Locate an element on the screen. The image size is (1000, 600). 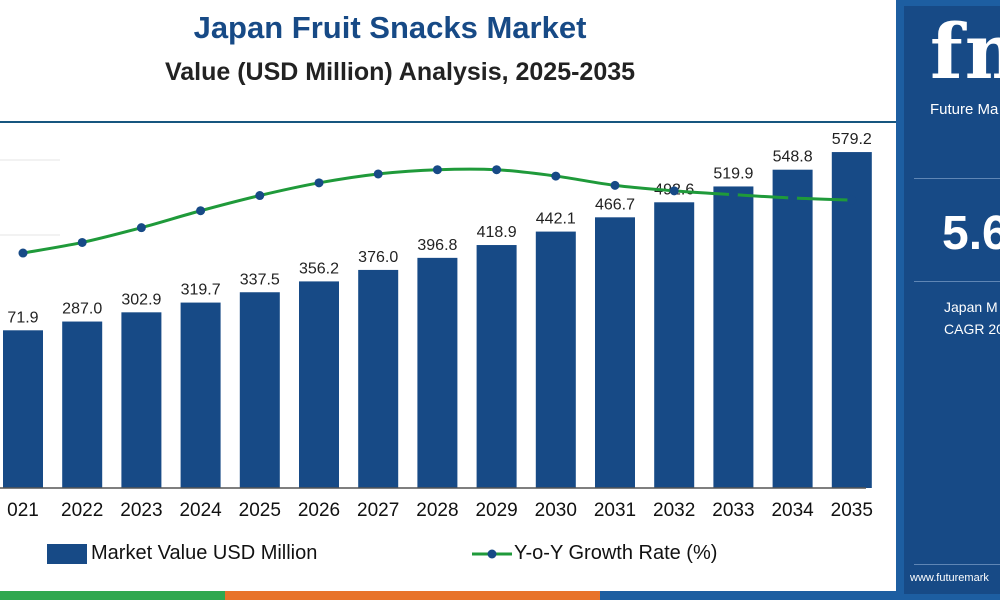
bar-label-2025: 337.5 is located at coordinates (260, 279).